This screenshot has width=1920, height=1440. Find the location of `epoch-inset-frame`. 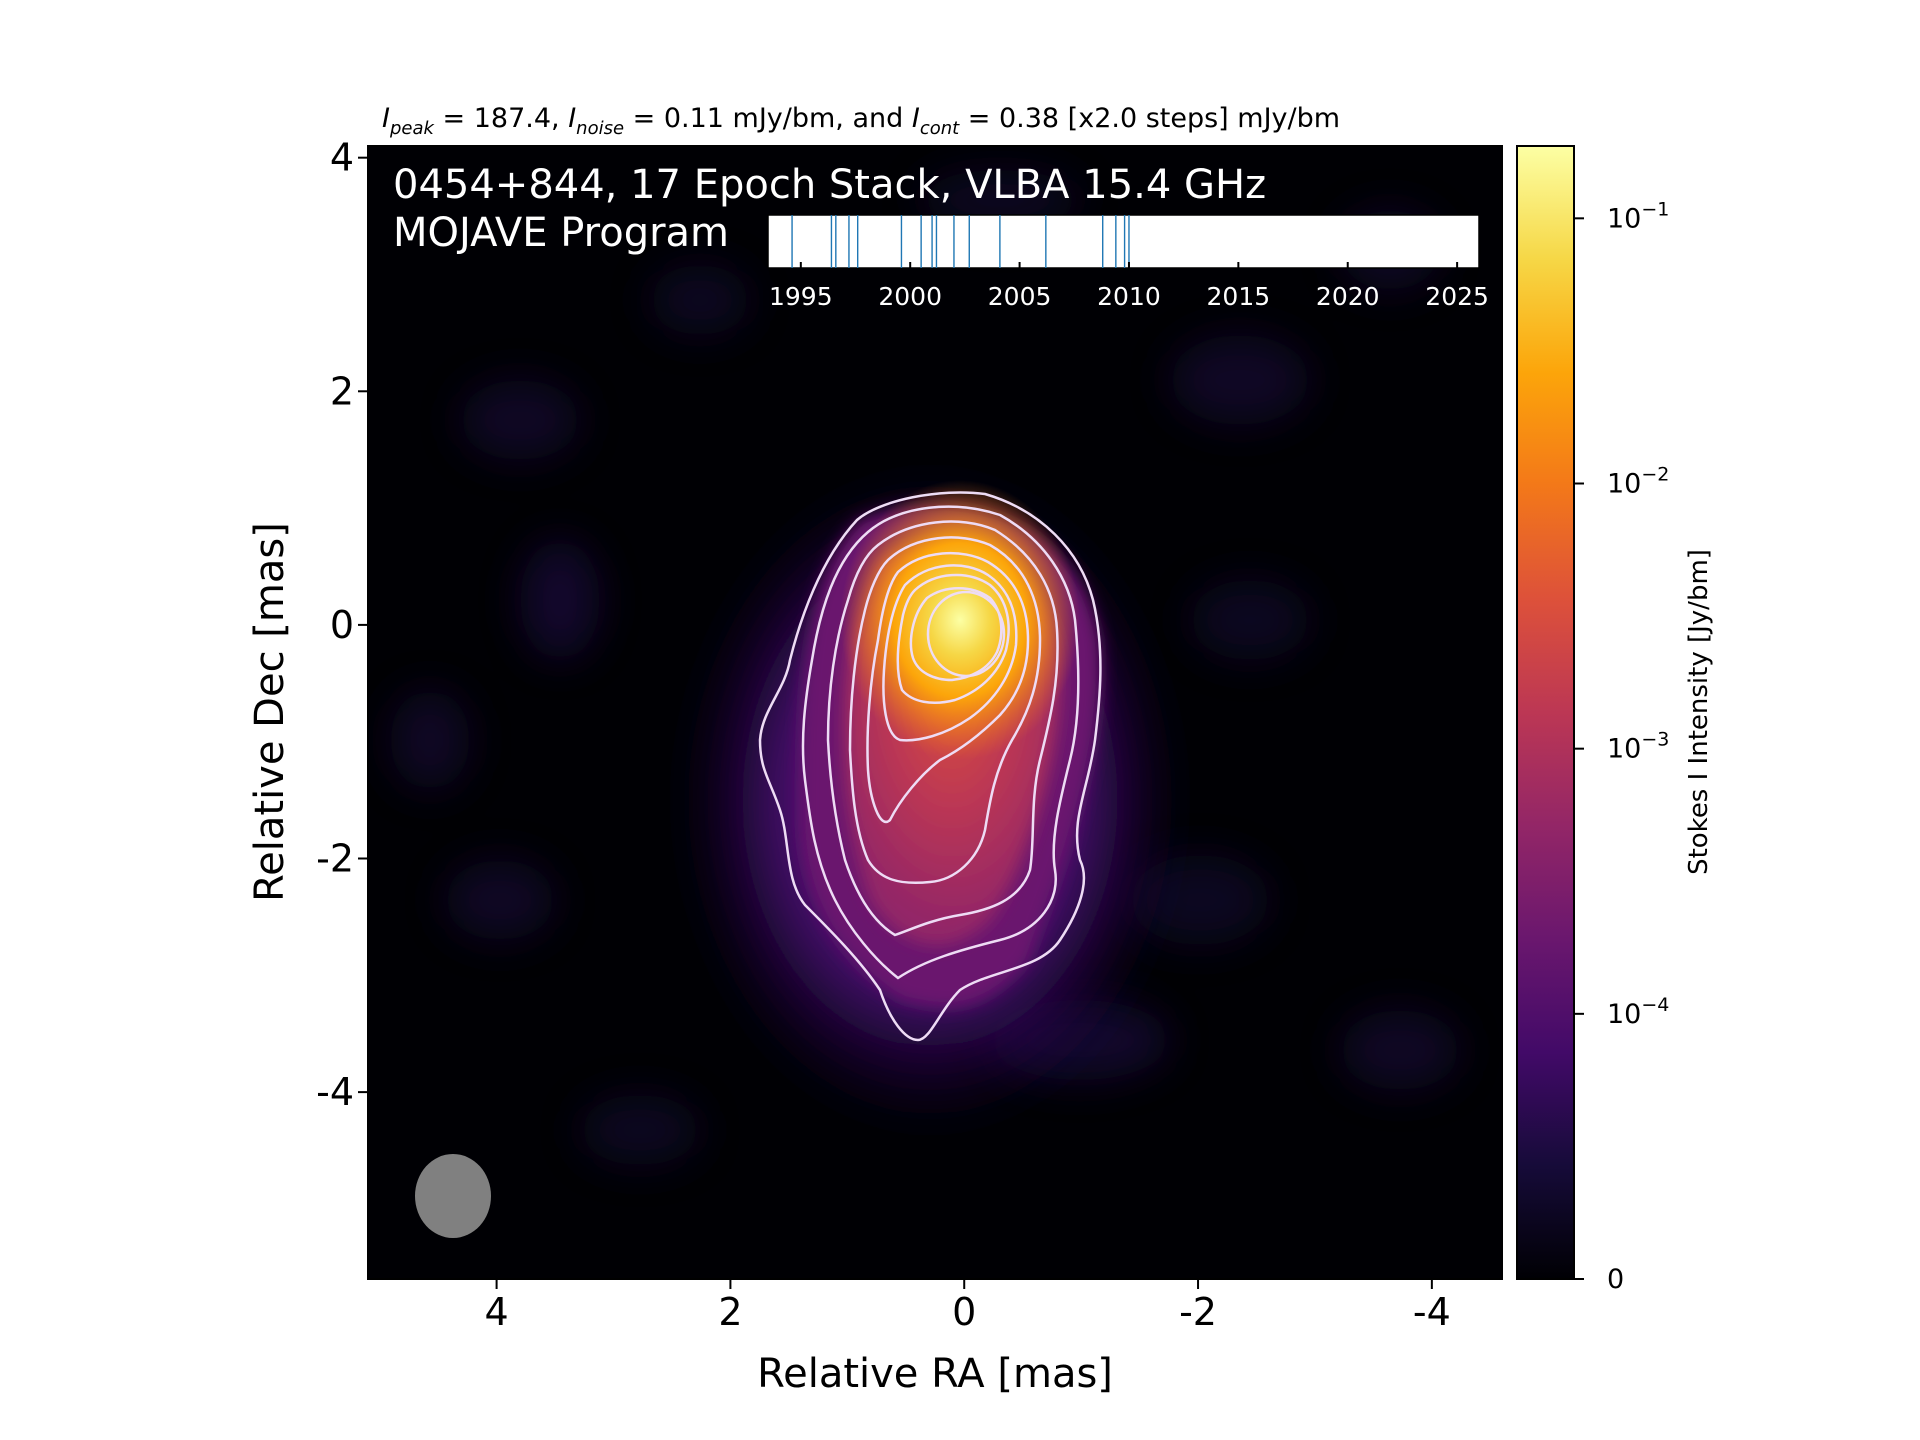

epoch-inset-frame is located at coordinates (1123, 241).